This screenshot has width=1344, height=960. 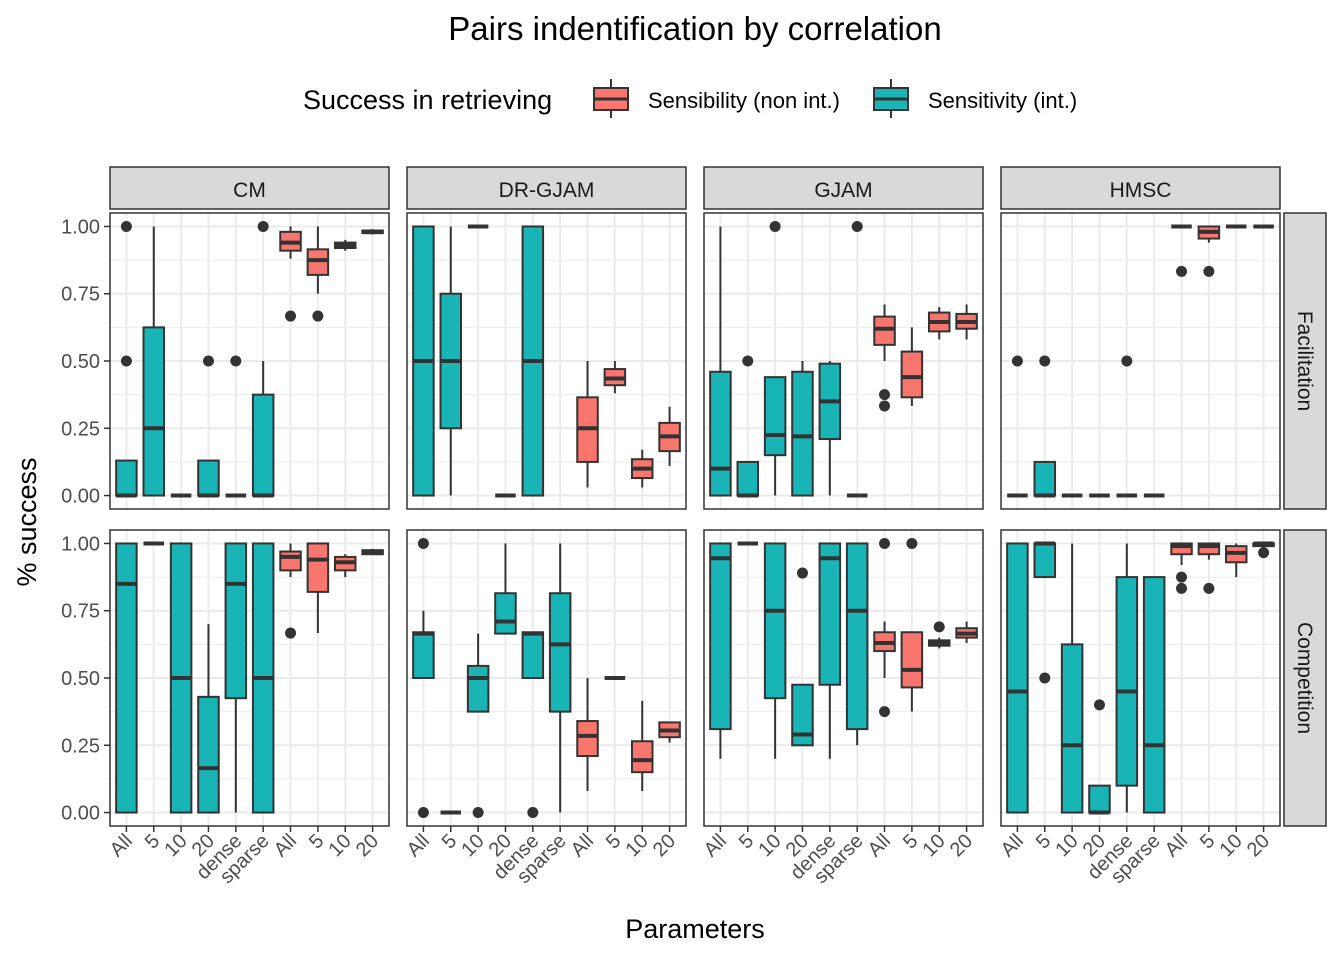 I want to click on box-20-sensitivity, so click(x=208, y=719).